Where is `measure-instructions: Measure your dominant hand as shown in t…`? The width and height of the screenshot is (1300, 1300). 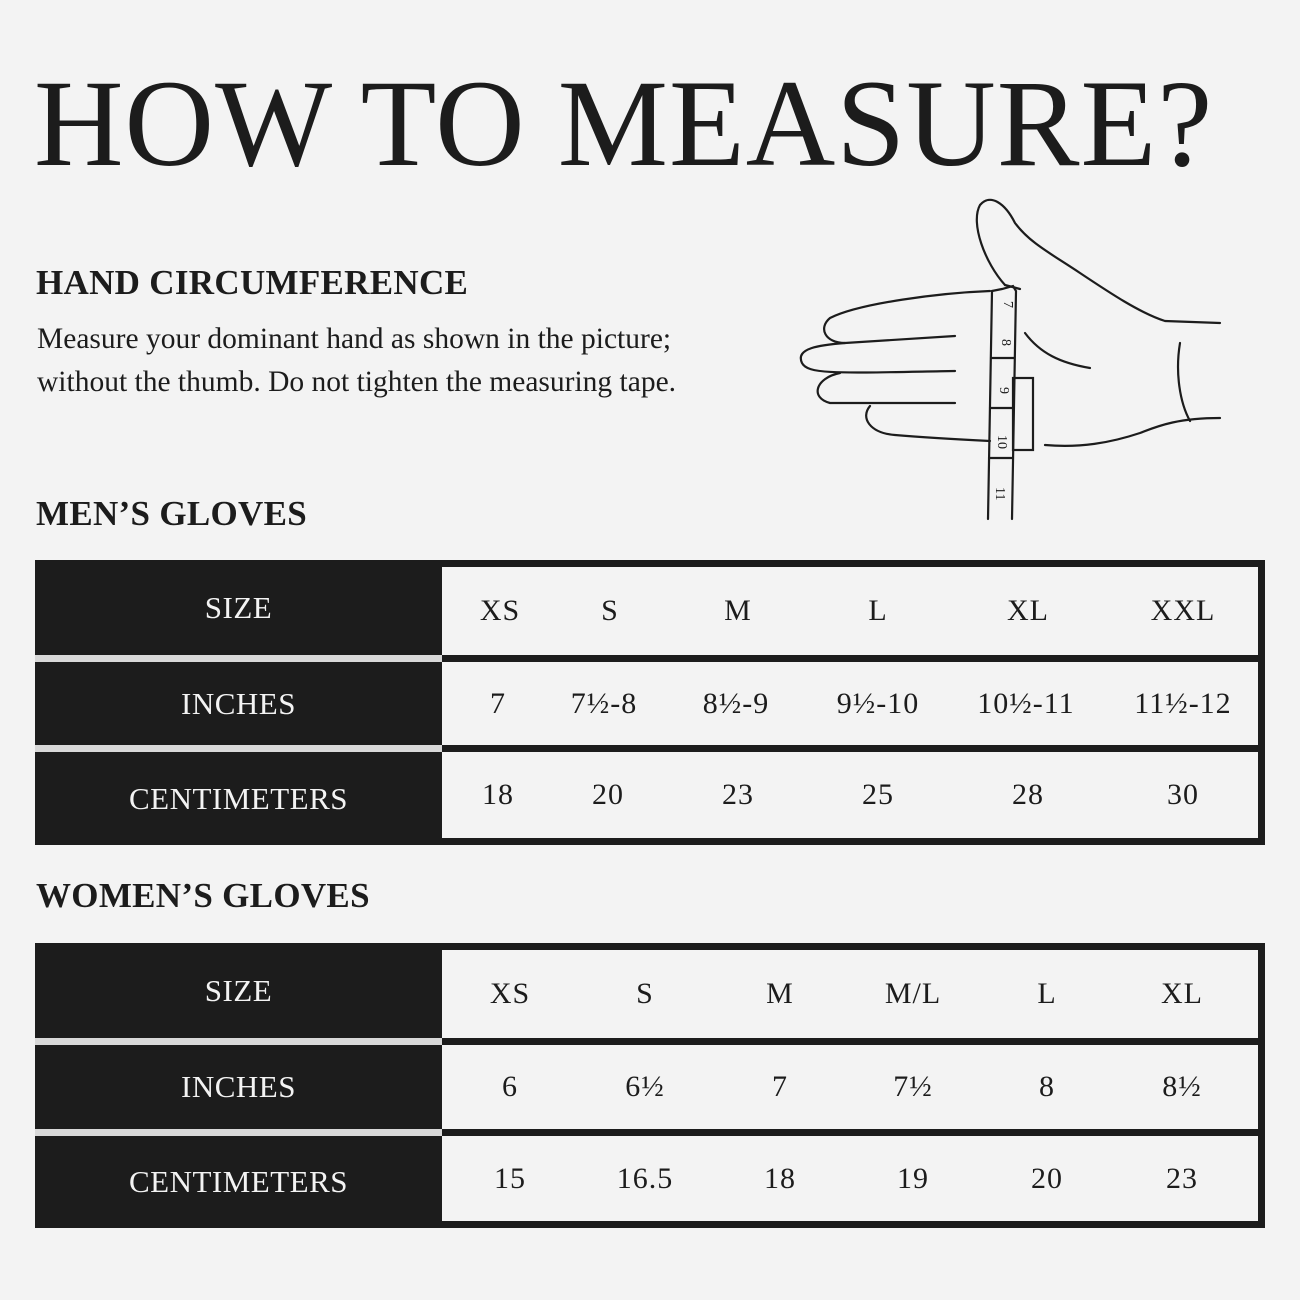
measure-instructions: Measure your dominant hand as shown in t… is located at coordinates (357, 360).